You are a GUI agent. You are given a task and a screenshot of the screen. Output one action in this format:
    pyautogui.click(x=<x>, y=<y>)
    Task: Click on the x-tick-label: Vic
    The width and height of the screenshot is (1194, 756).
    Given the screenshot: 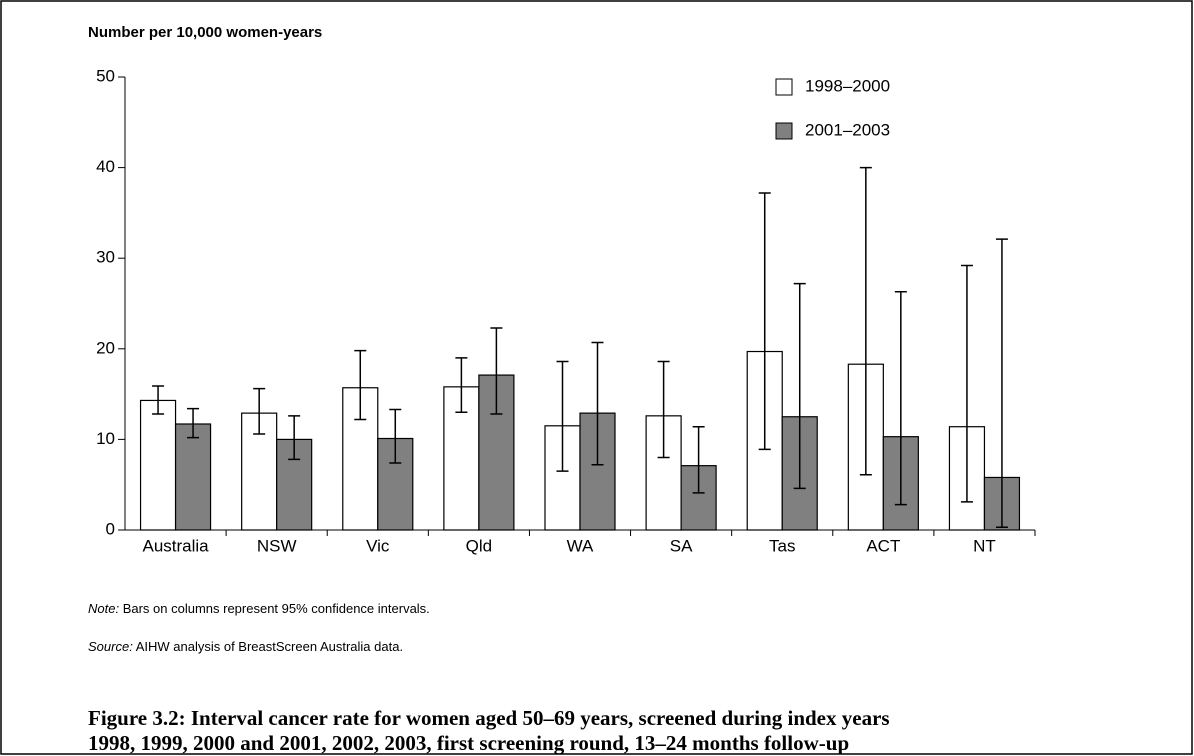 What is the action you would take?
    pyautogui.click(x=378, y=545)
    